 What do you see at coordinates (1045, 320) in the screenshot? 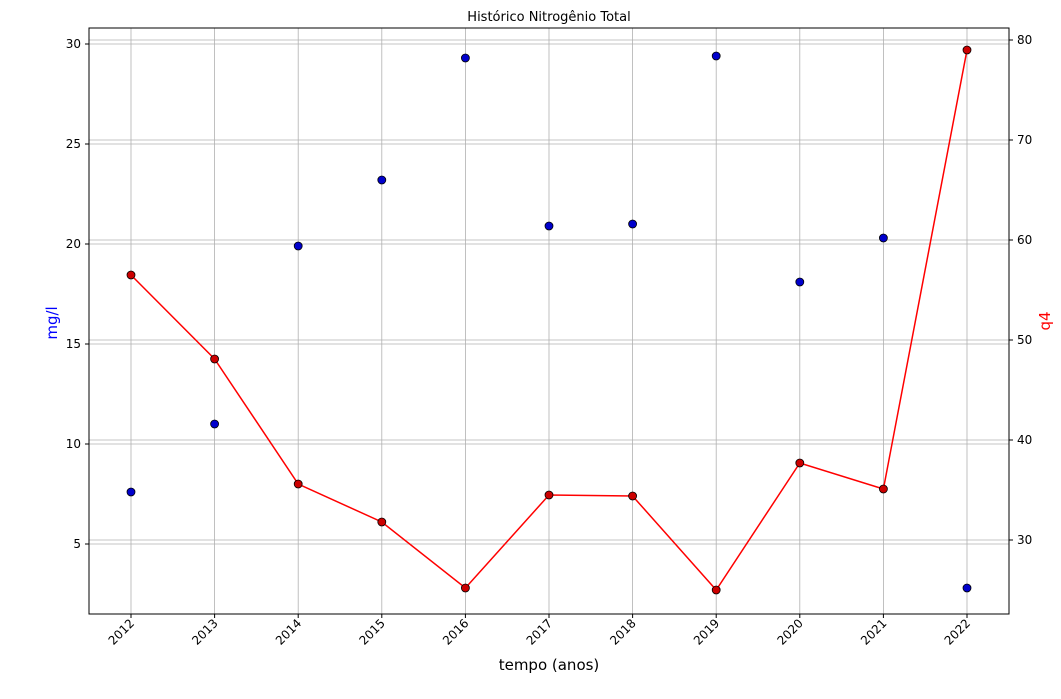
I see `right-y-axis-label: q4` at bounding box center [1045, 320].